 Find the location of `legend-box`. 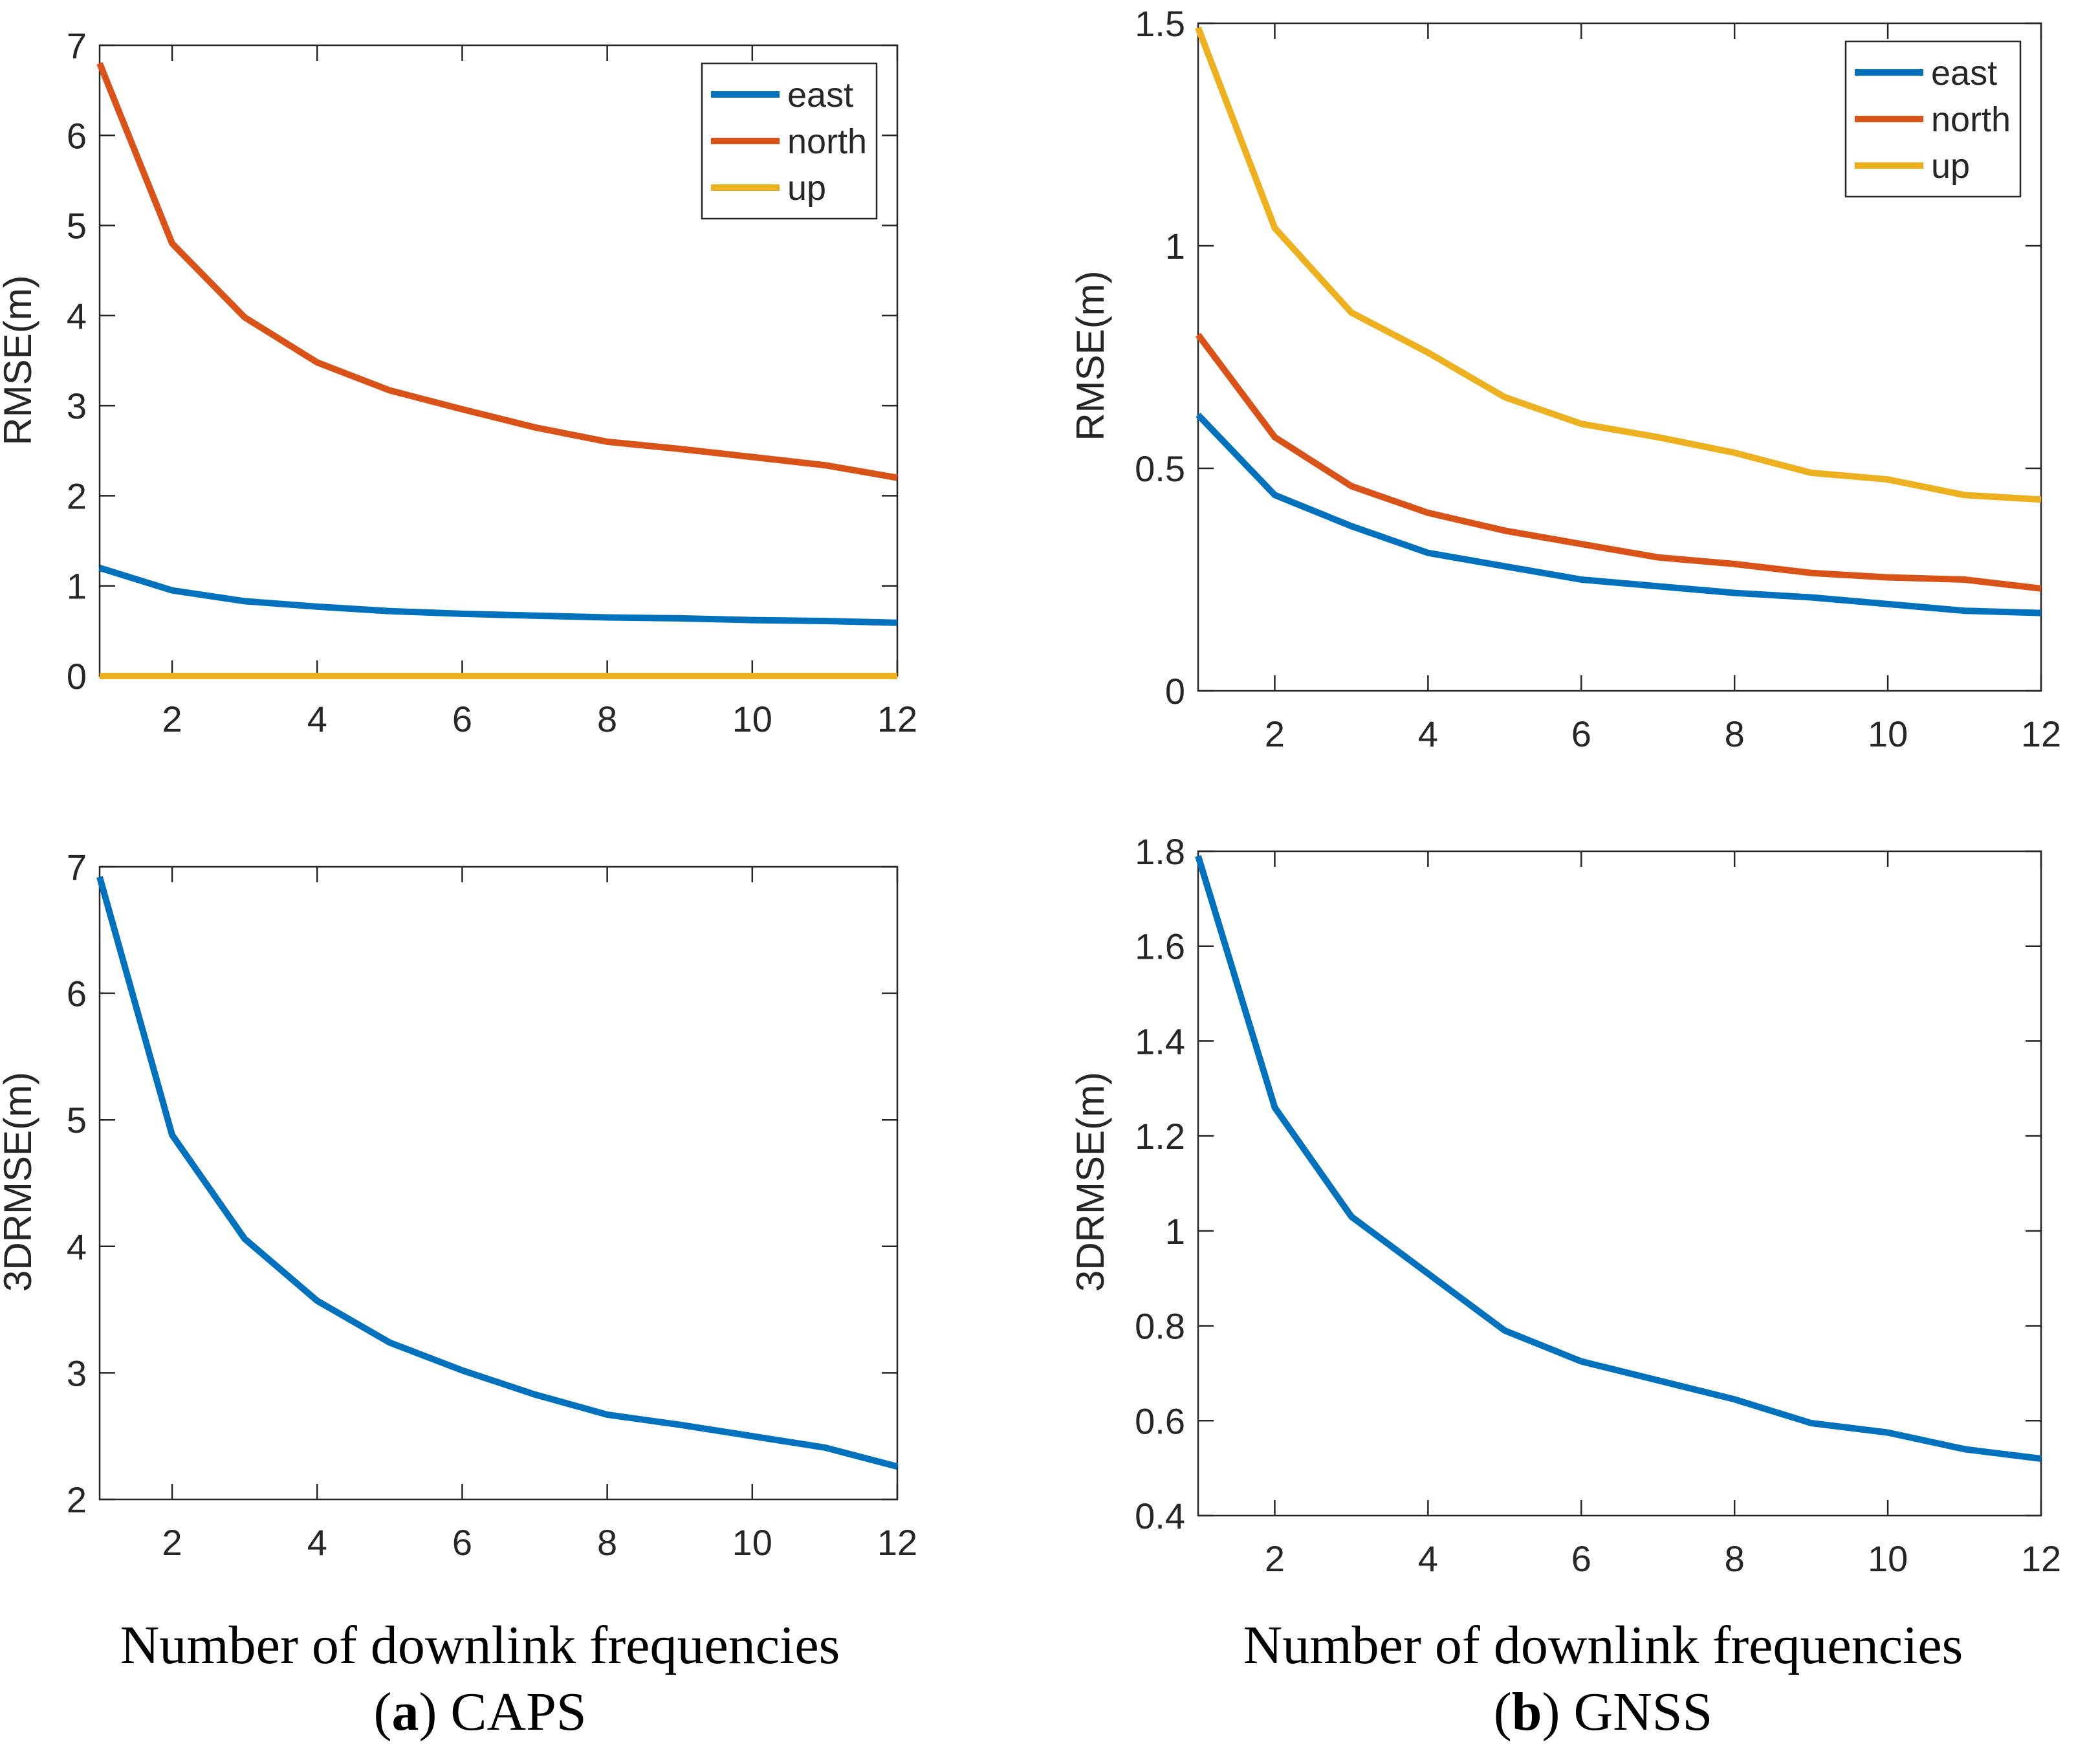

legend-box is located at coordinates (789, 141).